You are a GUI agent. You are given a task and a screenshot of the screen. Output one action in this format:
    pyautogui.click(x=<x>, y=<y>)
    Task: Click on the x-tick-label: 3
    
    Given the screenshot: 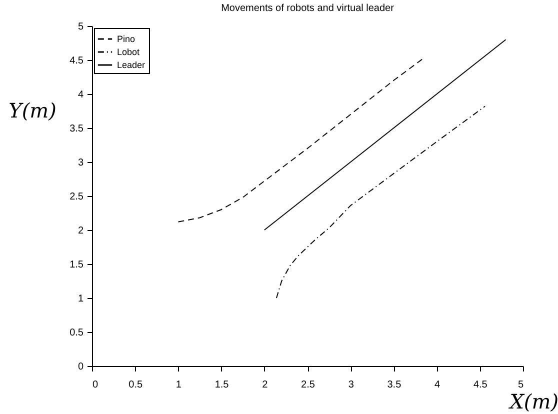 What is the action you would take?
    pyautogui.click(x=351, y=385)
    